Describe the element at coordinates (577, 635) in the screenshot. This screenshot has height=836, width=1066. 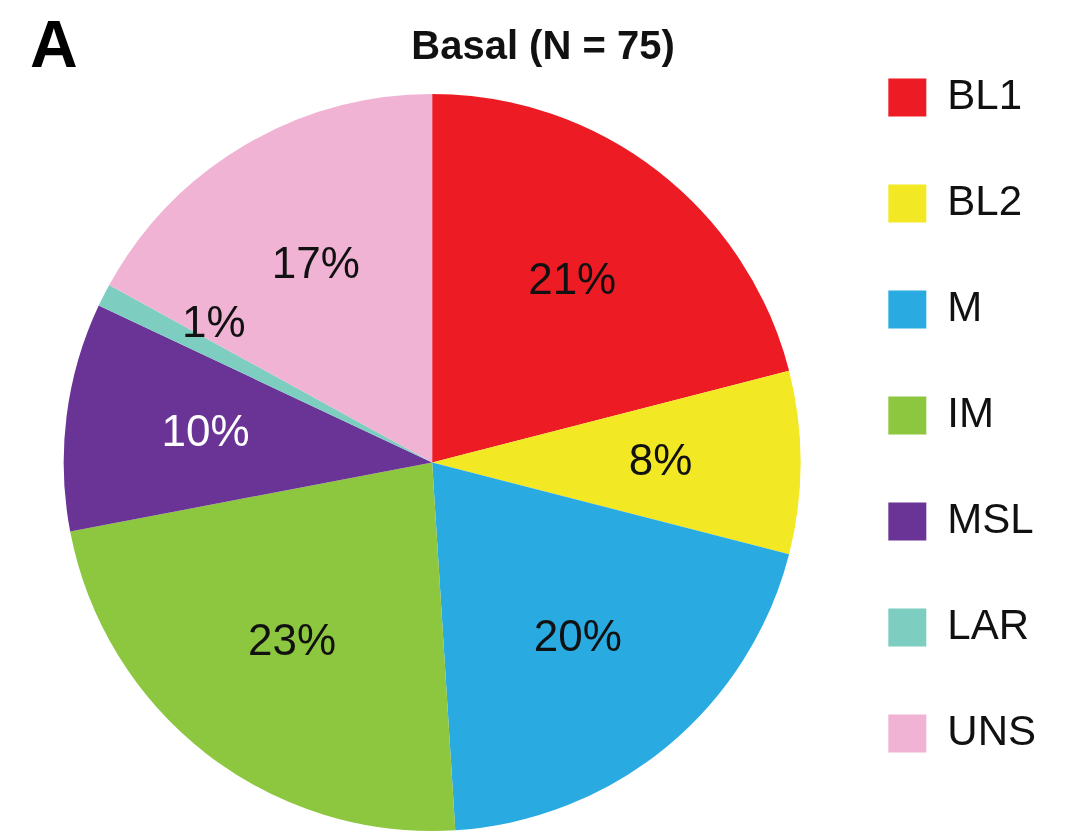
I see `data-label: 20%` at that location.